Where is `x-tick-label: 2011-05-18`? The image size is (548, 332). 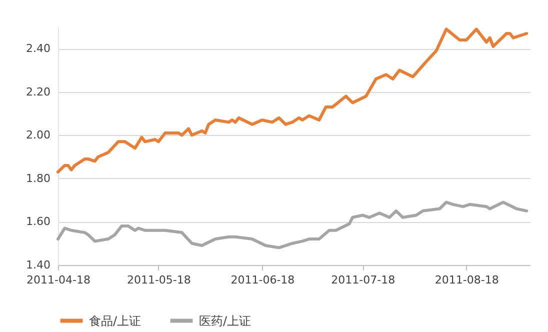
x-tick-label: 2011-05-18 is located at coordinates (158, 280).